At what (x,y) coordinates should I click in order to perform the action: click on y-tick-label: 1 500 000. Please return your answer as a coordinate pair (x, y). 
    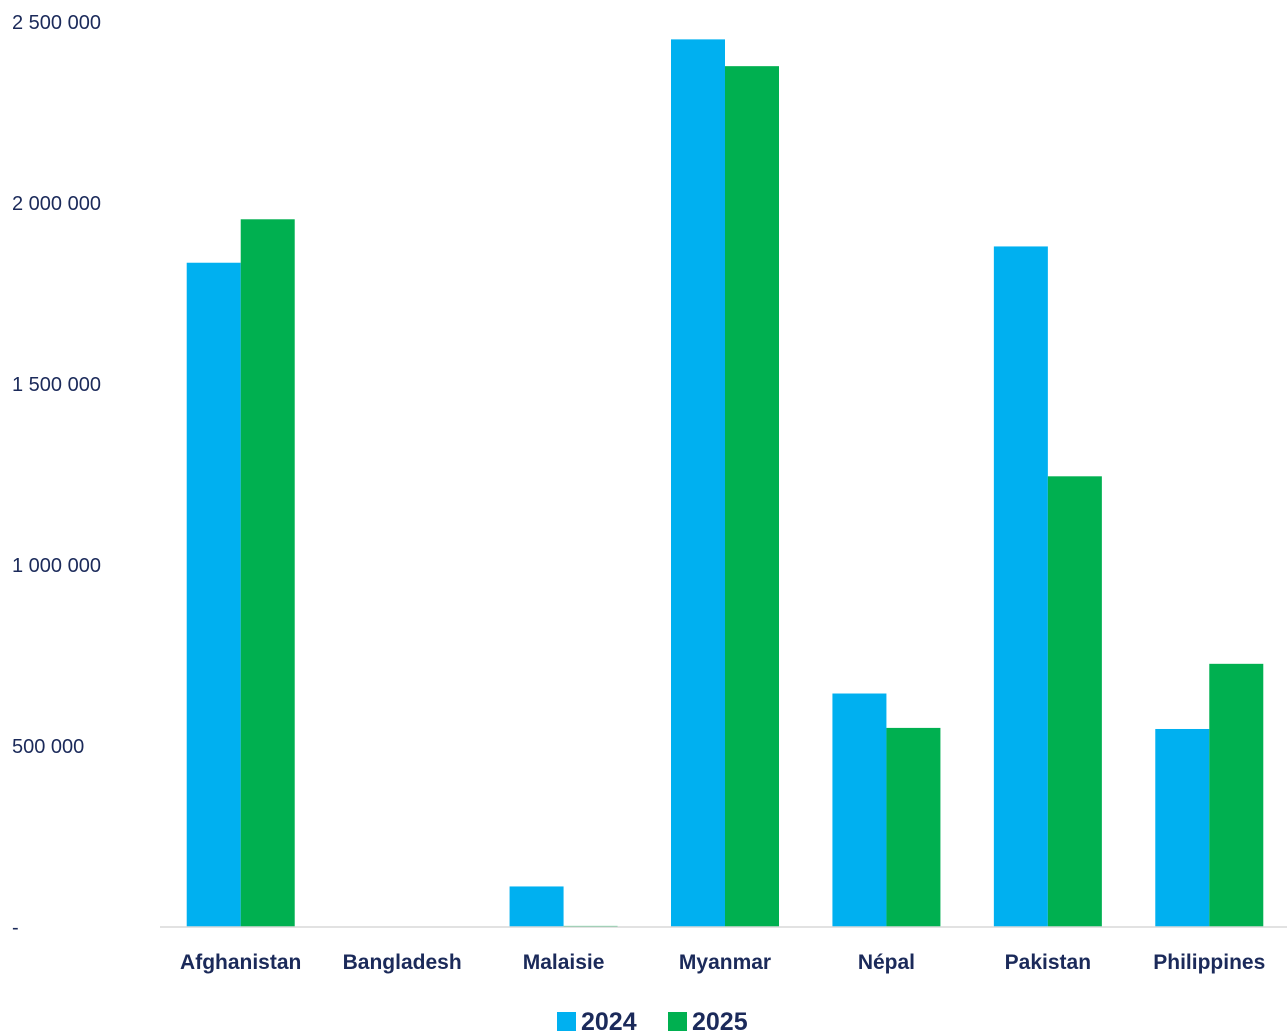
    Looking at the image, I should click on (56, 385).